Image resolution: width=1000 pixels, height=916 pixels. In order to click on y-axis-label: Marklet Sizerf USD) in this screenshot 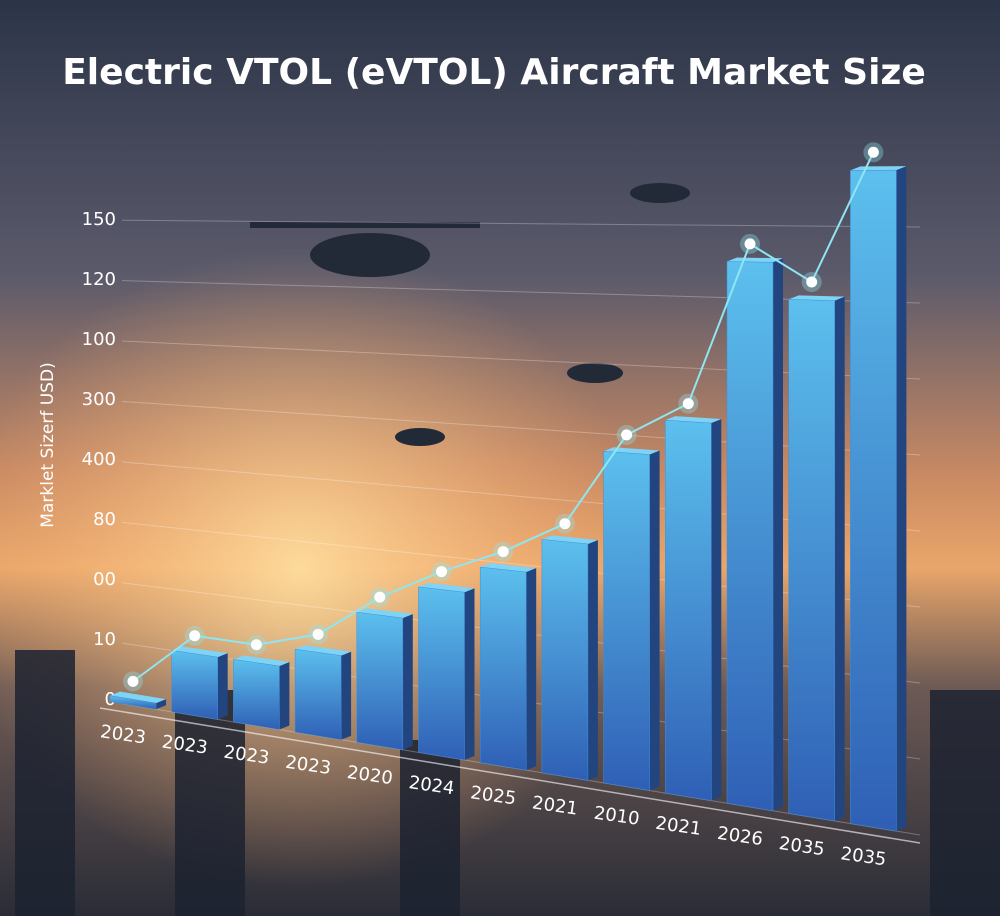, I will do `click(48, 444)`.